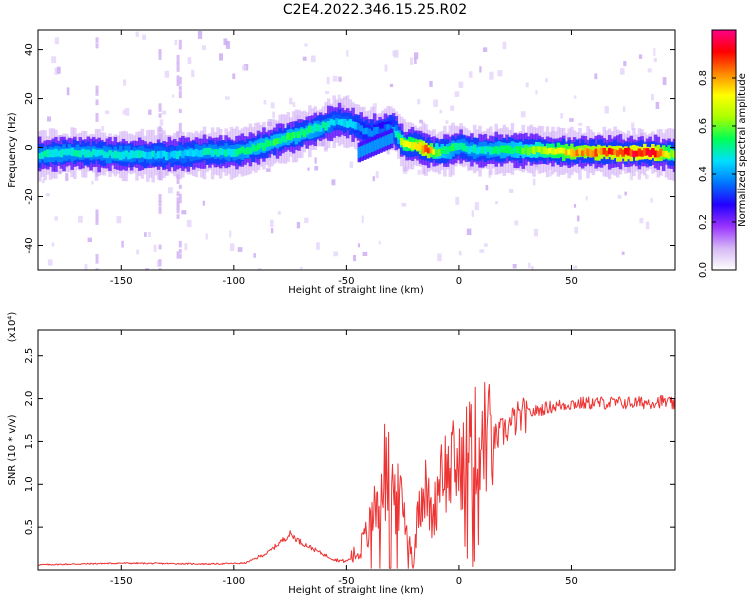 This screenshot has width=750, height=600. Describe the element at coordinates (12, 327) in the screenshot. I see `snr-y-multiplier: (x10⁴)` at that location.